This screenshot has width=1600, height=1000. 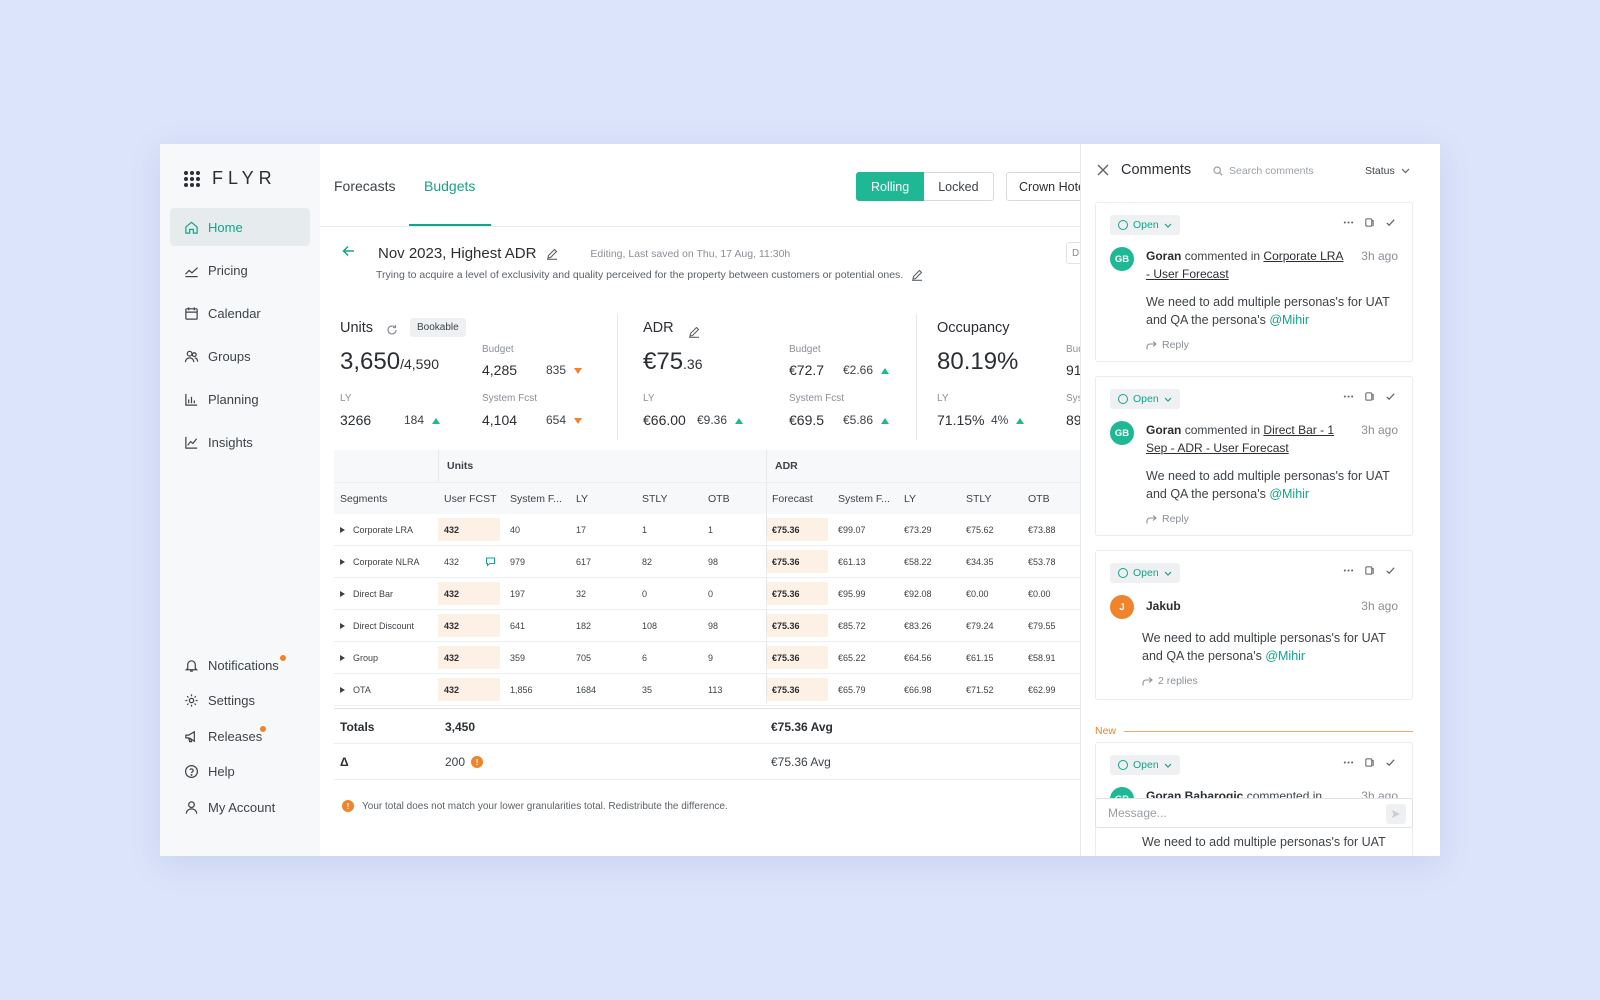 I want to click on back-arrow-icon, so click(x=350, y=253).